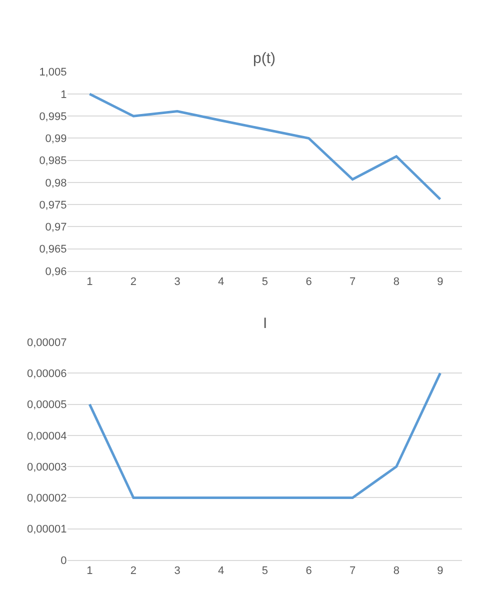 This screenshot has height=614, width=501. I want to click on y-tick-label: 0,995, so click(53, 116).